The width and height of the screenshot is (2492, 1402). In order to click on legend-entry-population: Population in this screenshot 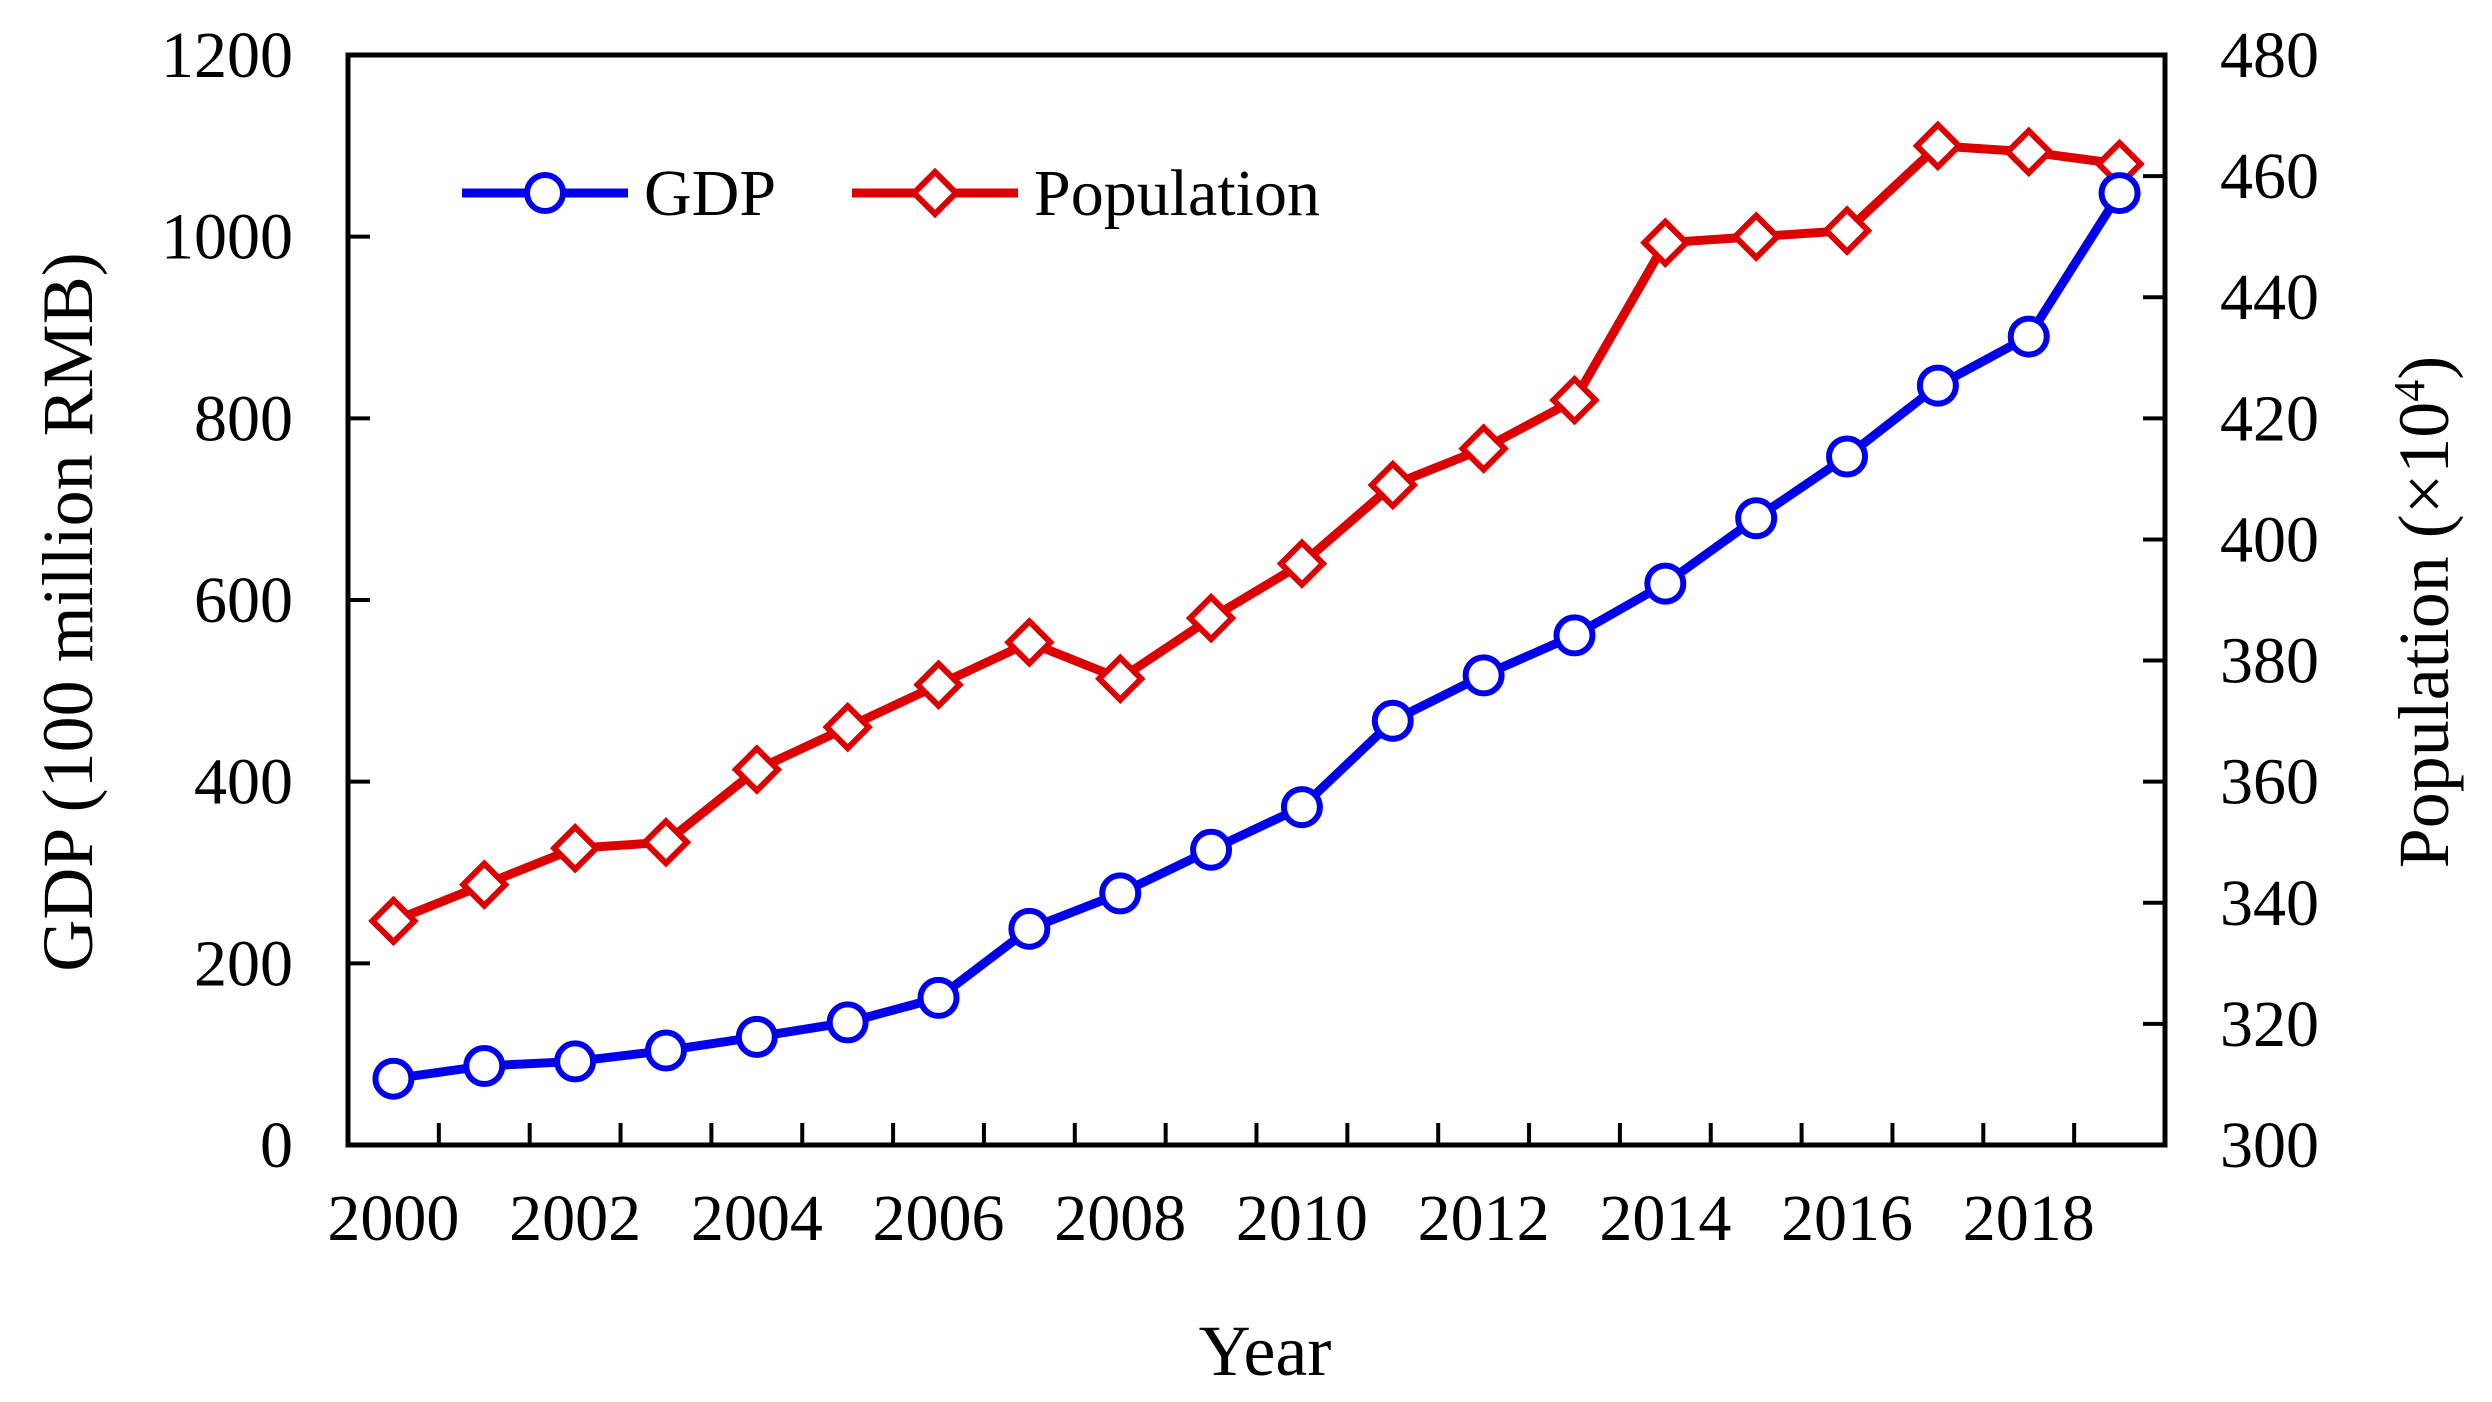, I will do `click(1086, 193)`.